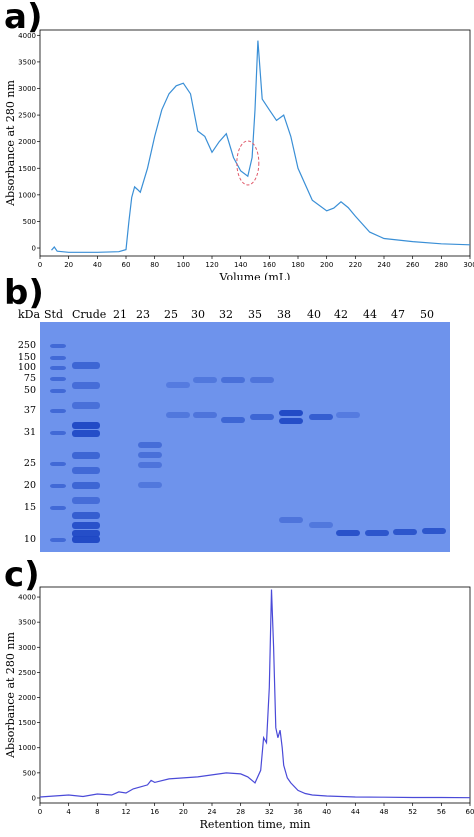 The height and width of the screenshot is (837, 474). What do you see at coordinates (27, 89) in the screenshot?
I see `y-tick-label: 3000` at bounding box center [27, 89].